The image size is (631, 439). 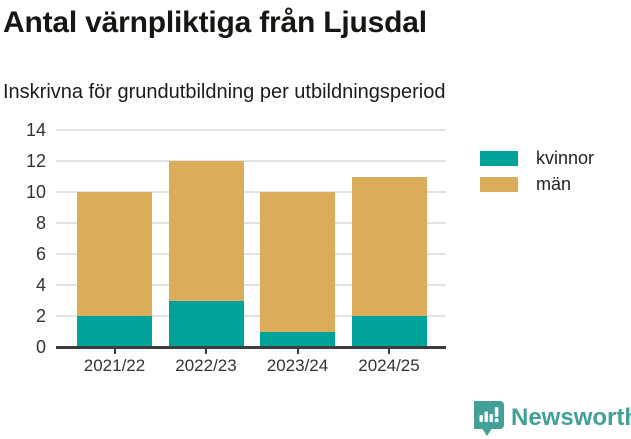 What do you see at coordinates (571, 417) in the screenshot?
I see `brand-name: Newsworthy` at bounding box center [571, 417].